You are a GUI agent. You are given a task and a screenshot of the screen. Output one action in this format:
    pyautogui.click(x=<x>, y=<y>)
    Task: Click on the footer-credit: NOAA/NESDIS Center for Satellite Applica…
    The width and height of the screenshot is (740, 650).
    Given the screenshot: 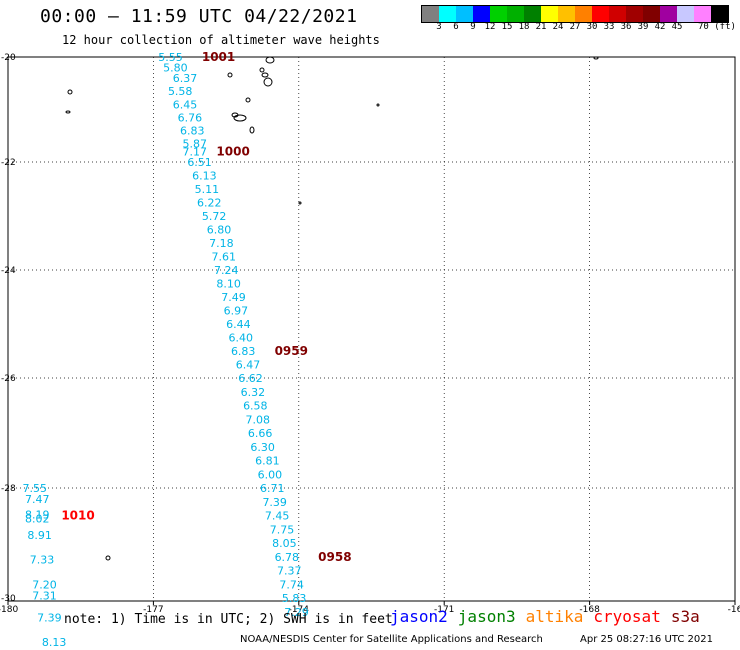 What is the action you would take?
    pyautogui.click(x=391, y=639)
    